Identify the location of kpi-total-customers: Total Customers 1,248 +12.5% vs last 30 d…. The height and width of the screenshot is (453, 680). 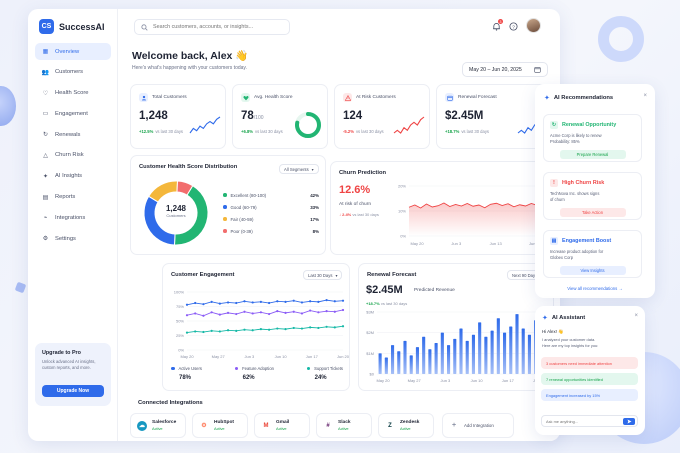
(178, 116).